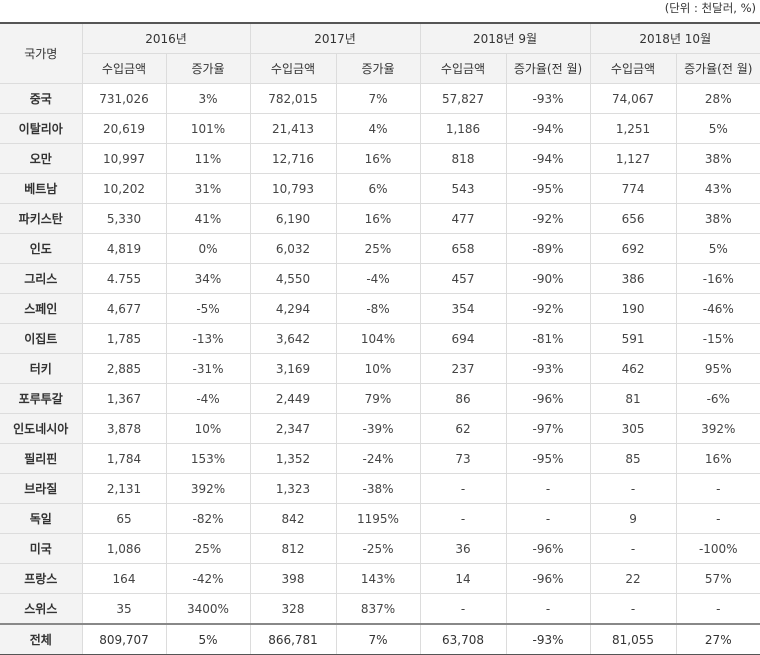 The image size is (760, 655). Describe the element at coordinates (380, 98) in the screenshot. I see `table-row: 중국 731,026 3% 782,015 7% 57,827 -93% 74,067 28%` at that location.